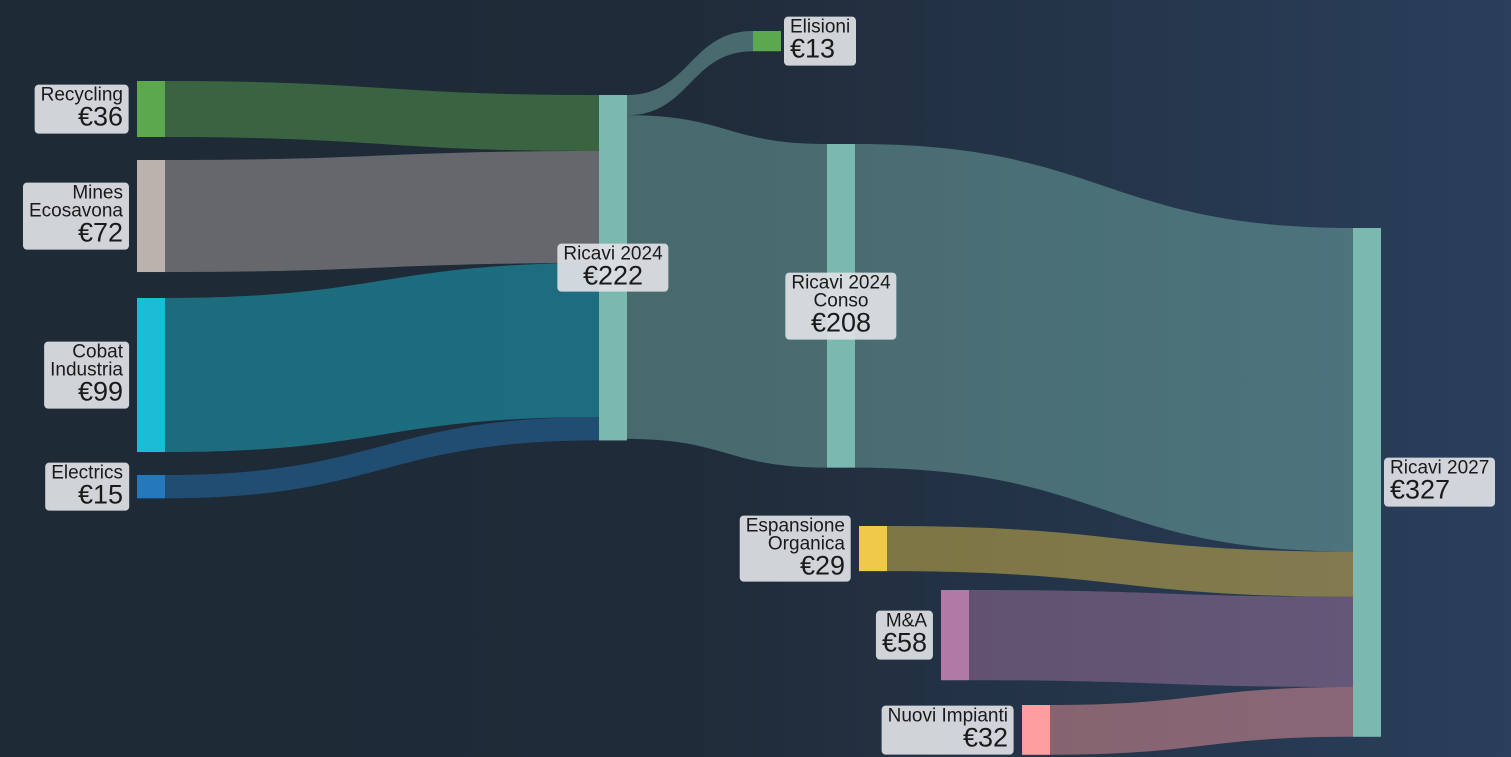  I want to click on node-value: €72, so click(100, 232).